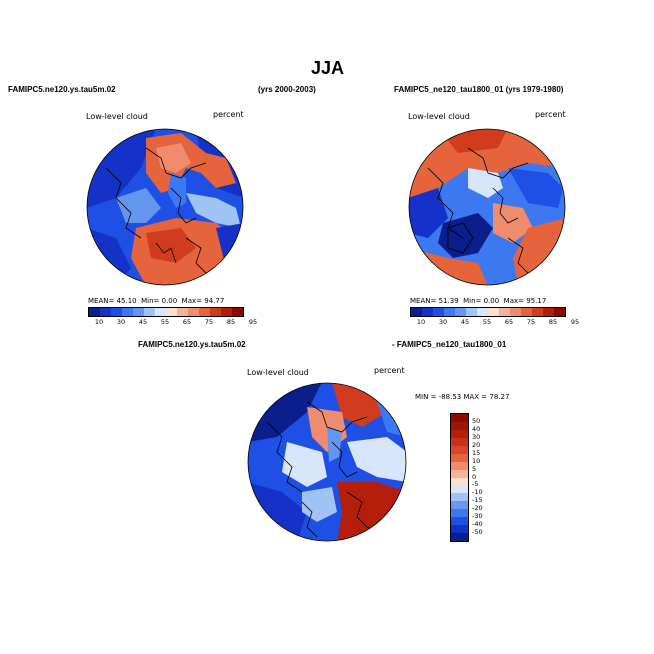  What do you see at coordinates (462, 397) in the screenshot?
I see `panel3-stats: MIN = -88.53 MAX = 78.27` at bounding box center [462, 397].